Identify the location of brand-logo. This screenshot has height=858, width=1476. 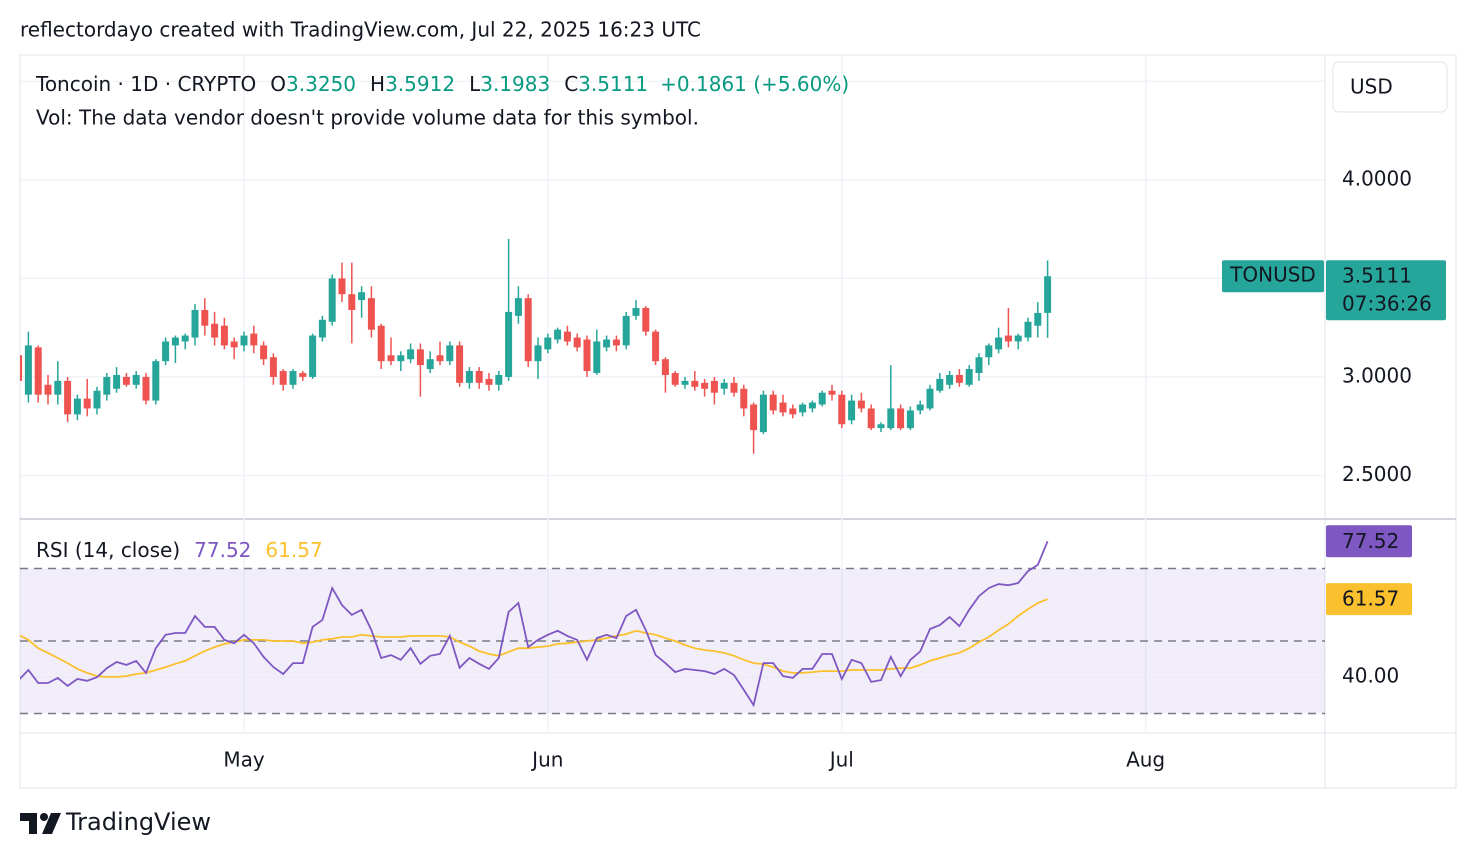
(40, 823).